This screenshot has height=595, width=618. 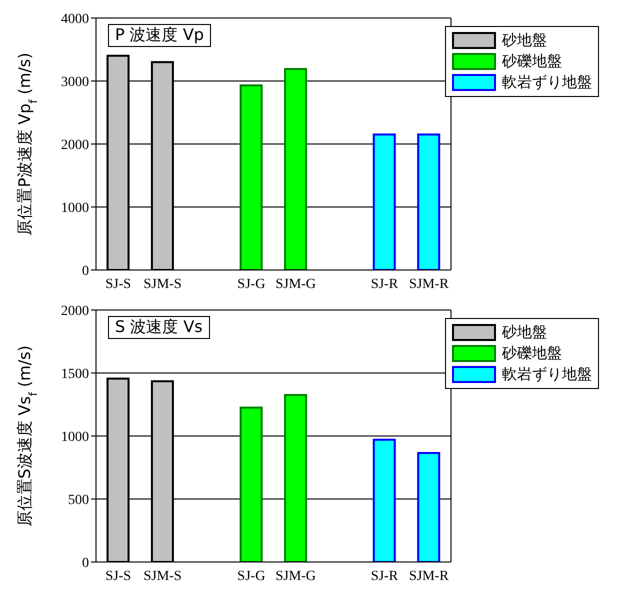 I want to click on y-tick-label: 500, so click(x=78, y=500).